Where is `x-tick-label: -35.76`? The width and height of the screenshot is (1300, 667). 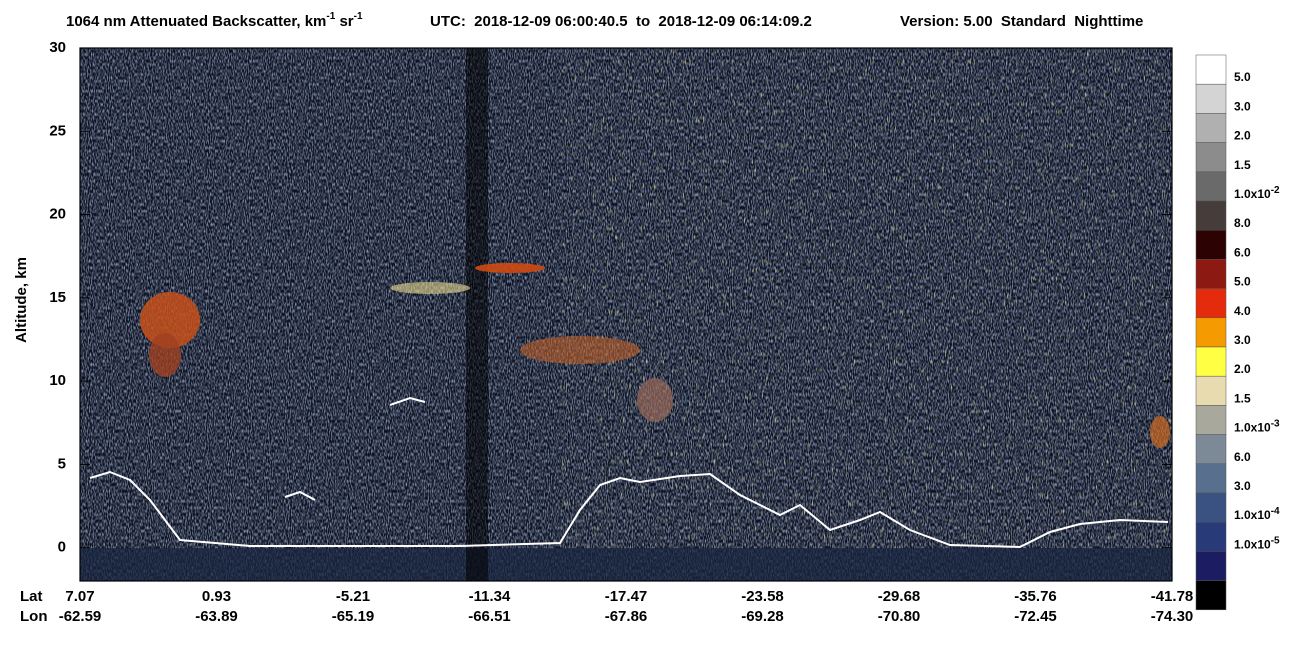 x-tick-label: -35.76 is located at coordinates (1035, 596).